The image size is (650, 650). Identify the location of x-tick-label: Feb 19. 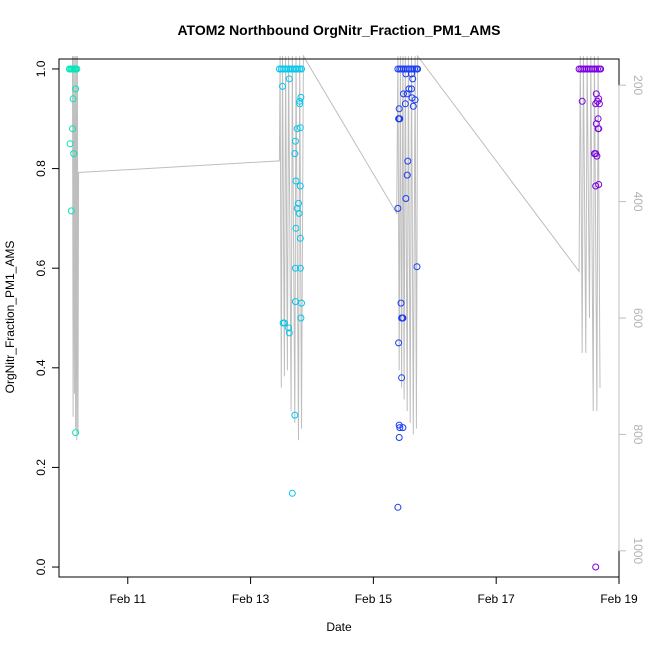
(619, 599).